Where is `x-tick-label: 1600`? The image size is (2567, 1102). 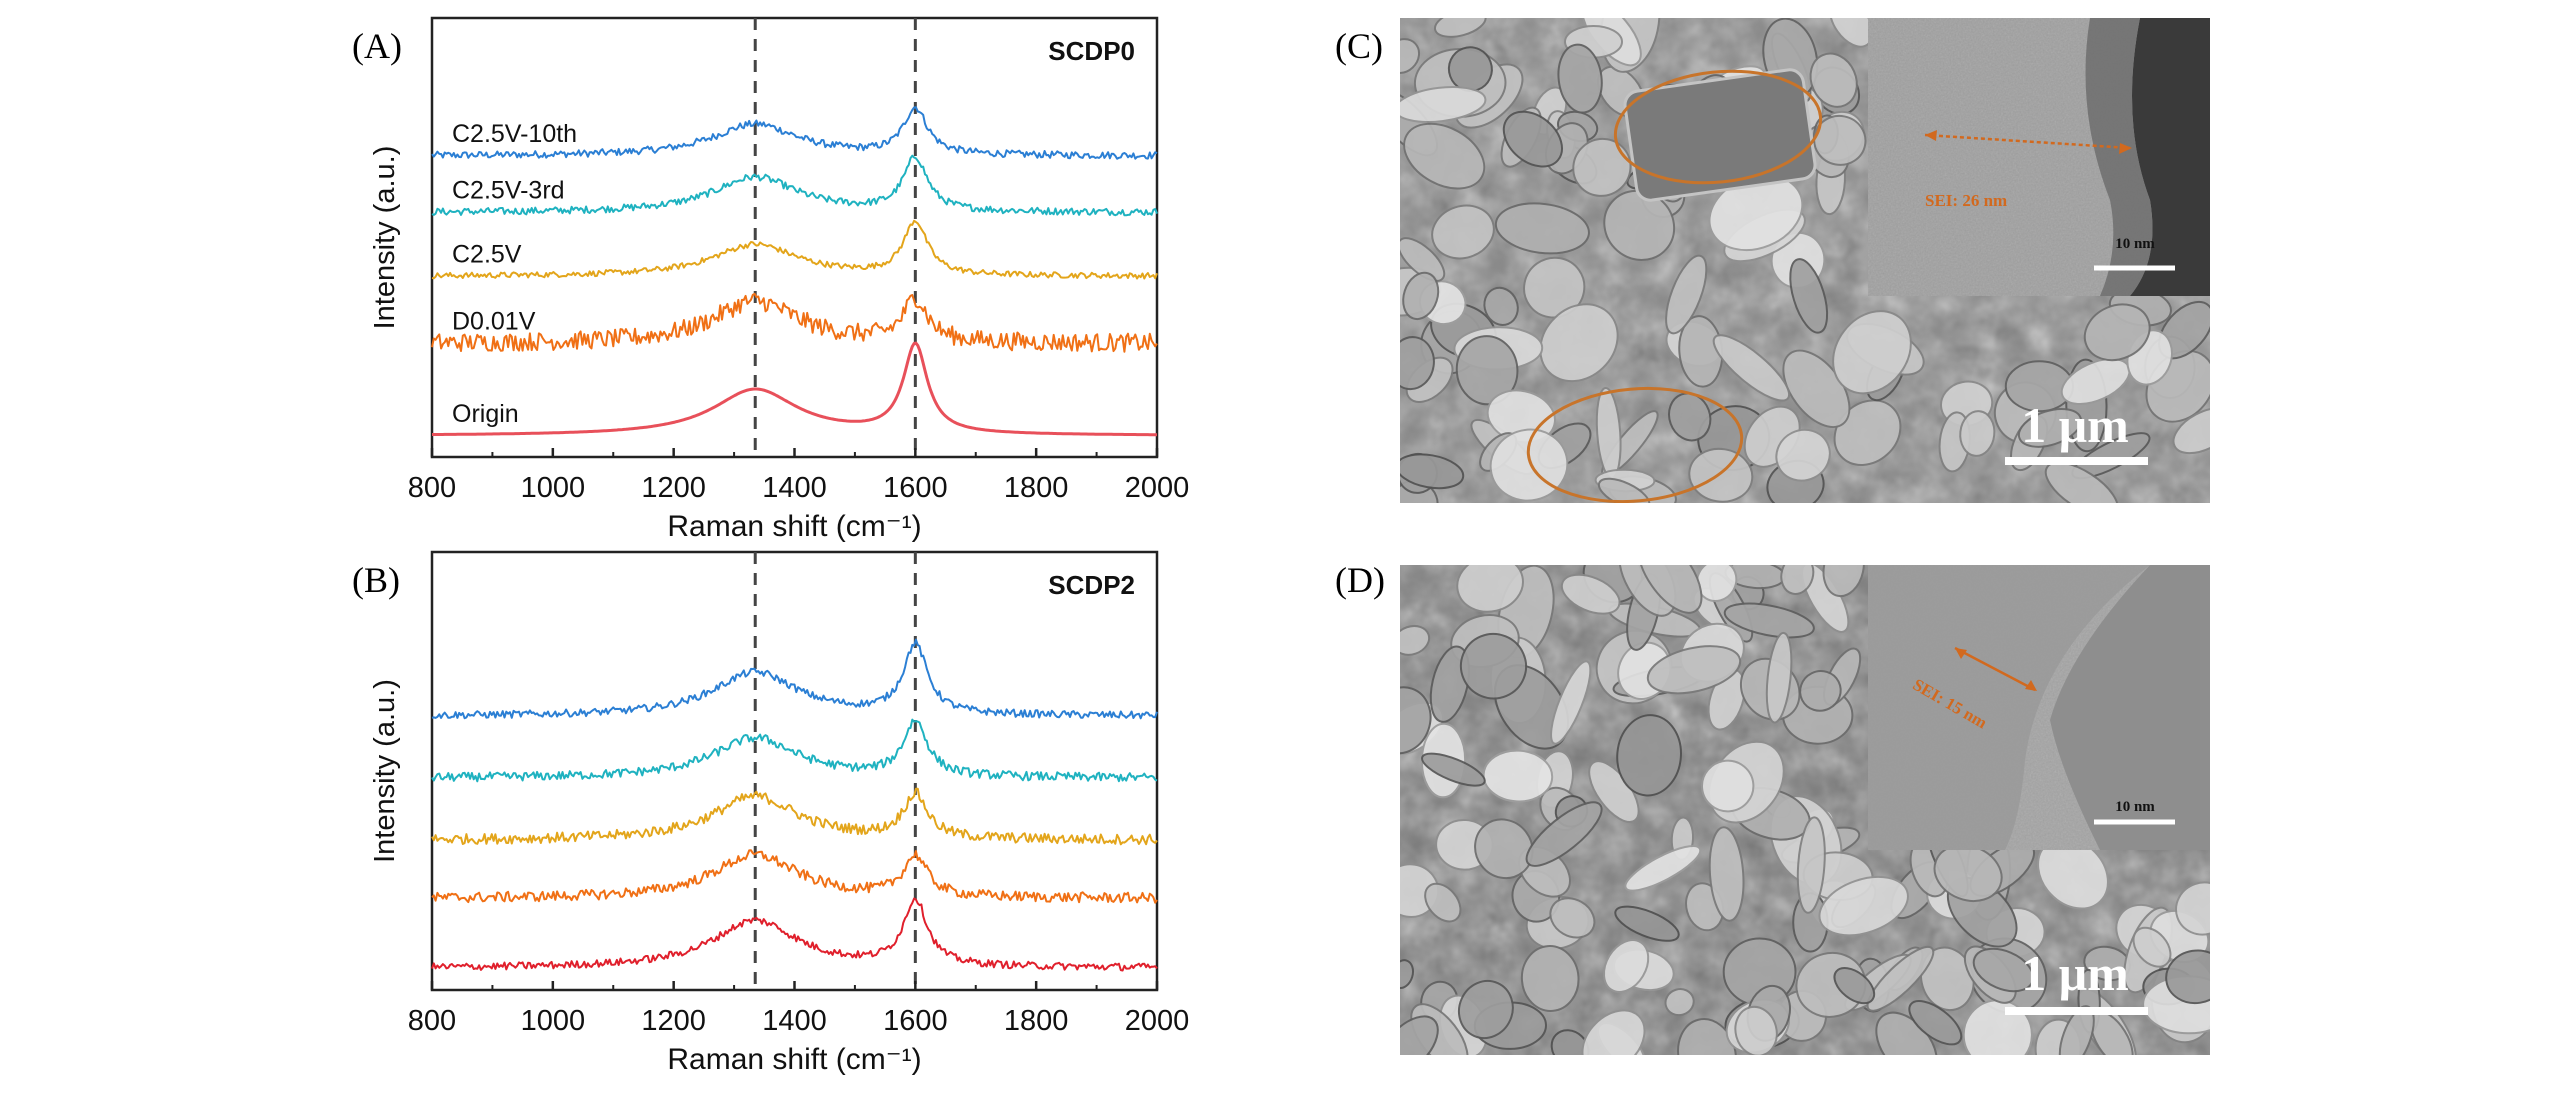 x-tick-label: 1600 is located at coordinates (915, 488).